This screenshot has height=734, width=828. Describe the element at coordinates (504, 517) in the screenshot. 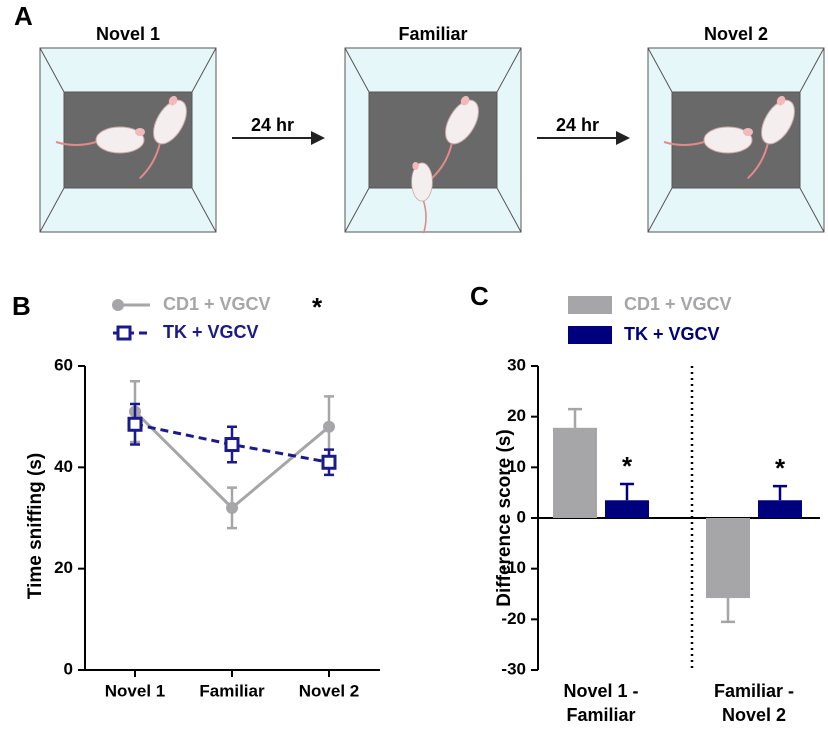

I see `y-axis-label: Difference score (s)` at that location.